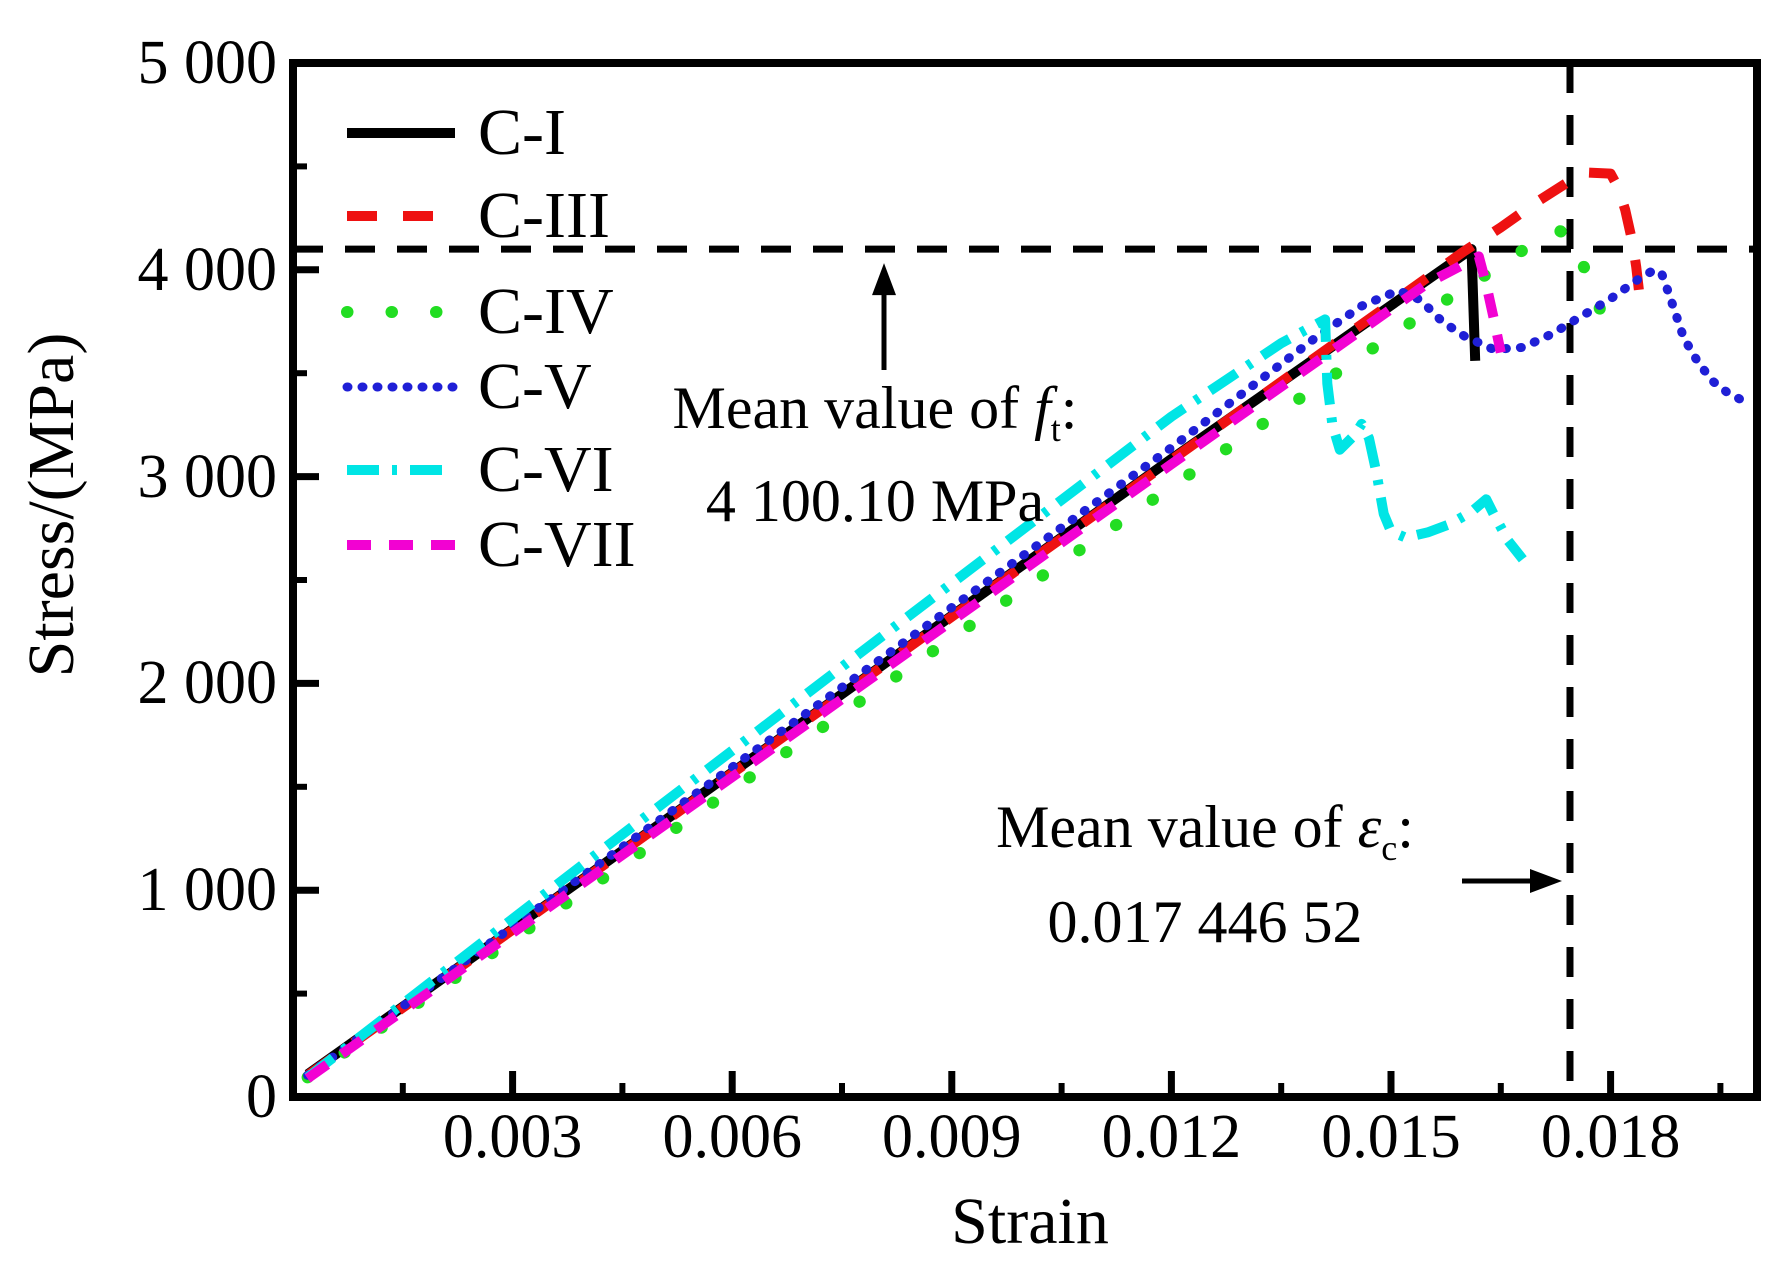 Image resolution: width=1789 pixels, height=1277 pixels. Describe the element at coordinates (1405, 827) in the screenshot. I see `ec-annotation-post: :` at that location.